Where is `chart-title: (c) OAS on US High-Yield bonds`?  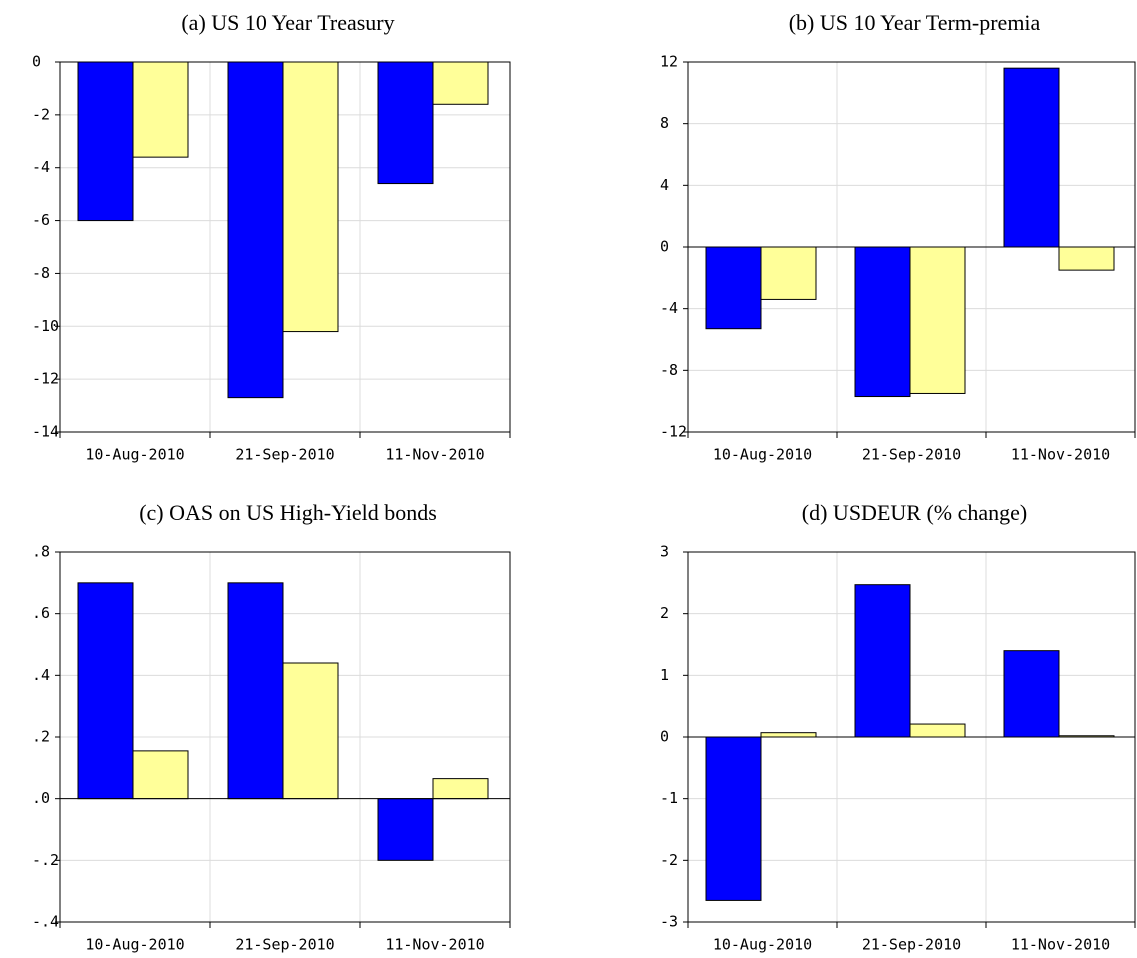 chart-title: (c) OAS on US High-Yield bonds is located at coordinates (288, 512).